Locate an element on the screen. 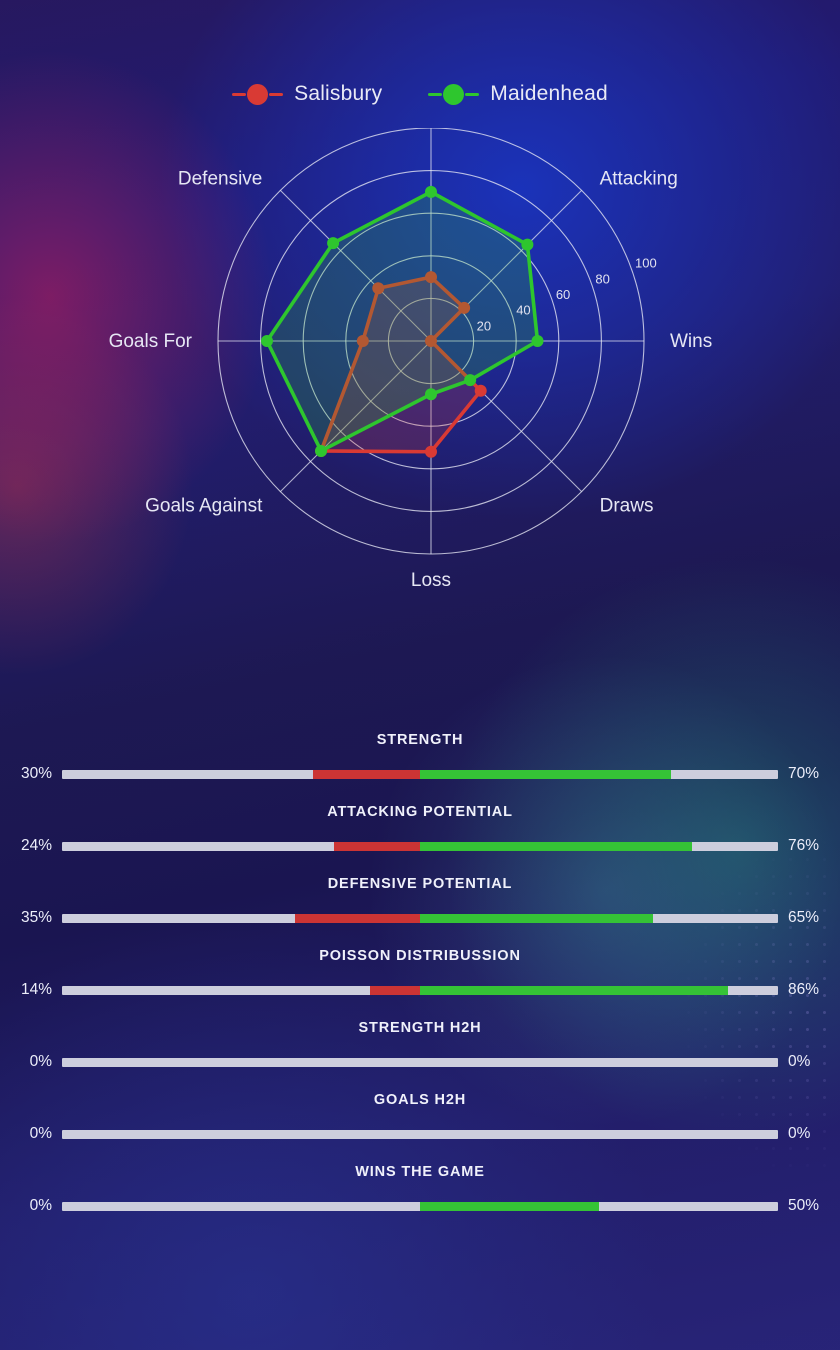 The width and height of the screenshot is (840, 1350). radar-point-maidenhead-strength is located at coordinates (431, 191).